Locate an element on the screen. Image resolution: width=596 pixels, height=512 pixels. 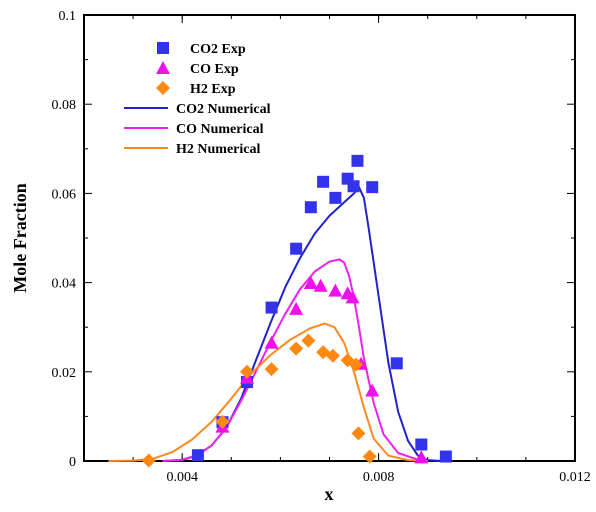
y-tick-label: 0.08 is located at coordinates (64, 105).